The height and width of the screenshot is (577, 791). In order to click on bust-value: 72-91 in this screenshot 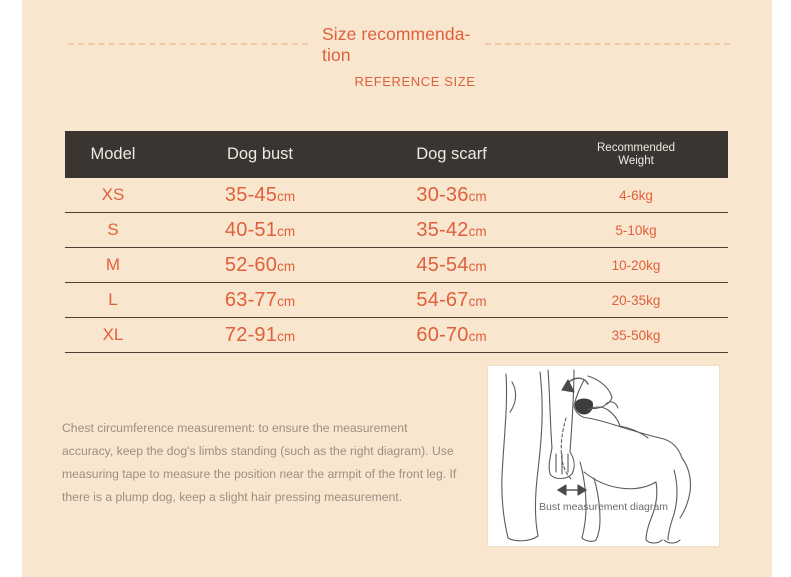, I will do `click(251, 334)`.